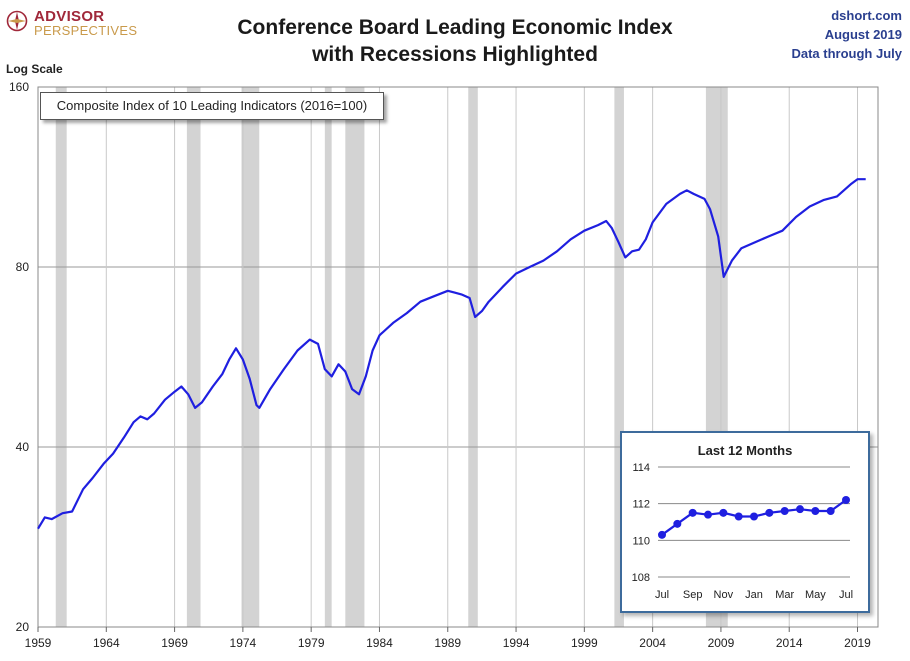 This screenshot has height=661, width=910. I want to click on inset-title: Last 12 Months, so click(745, 450).